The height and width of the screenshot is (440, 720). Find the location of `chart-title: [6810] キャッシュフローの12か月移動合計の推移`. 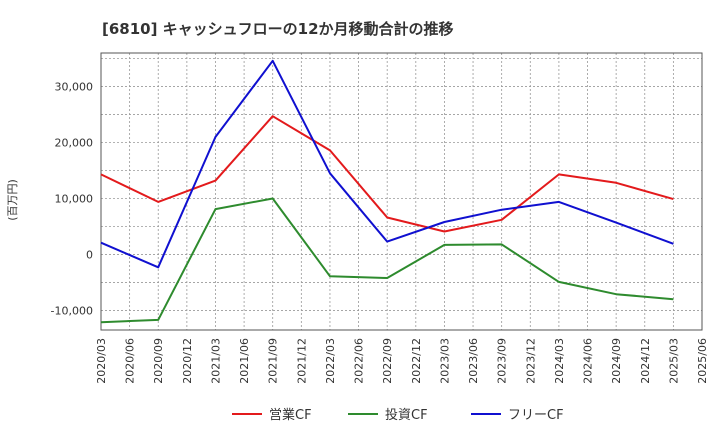

chart-title: [6810] キャッシュフローの12か月移動合計の推移 is located at coordinates (278, 29).